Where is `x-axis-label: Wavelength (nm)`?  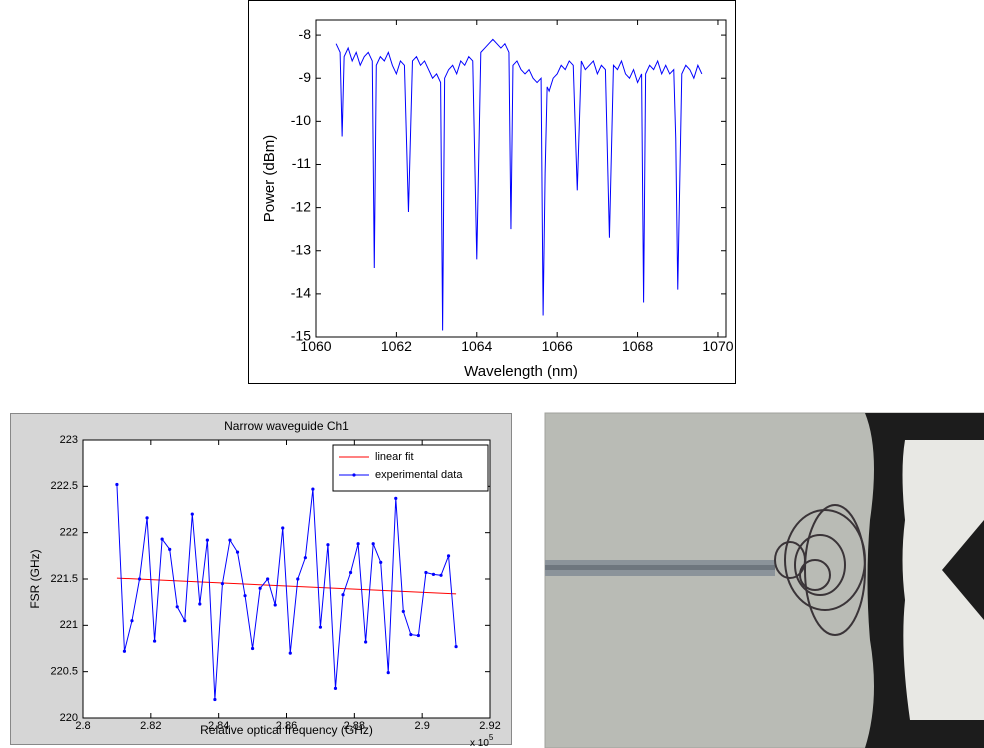 x-axis-label: Wavelength (nm) is located at coordinates (521, 371).